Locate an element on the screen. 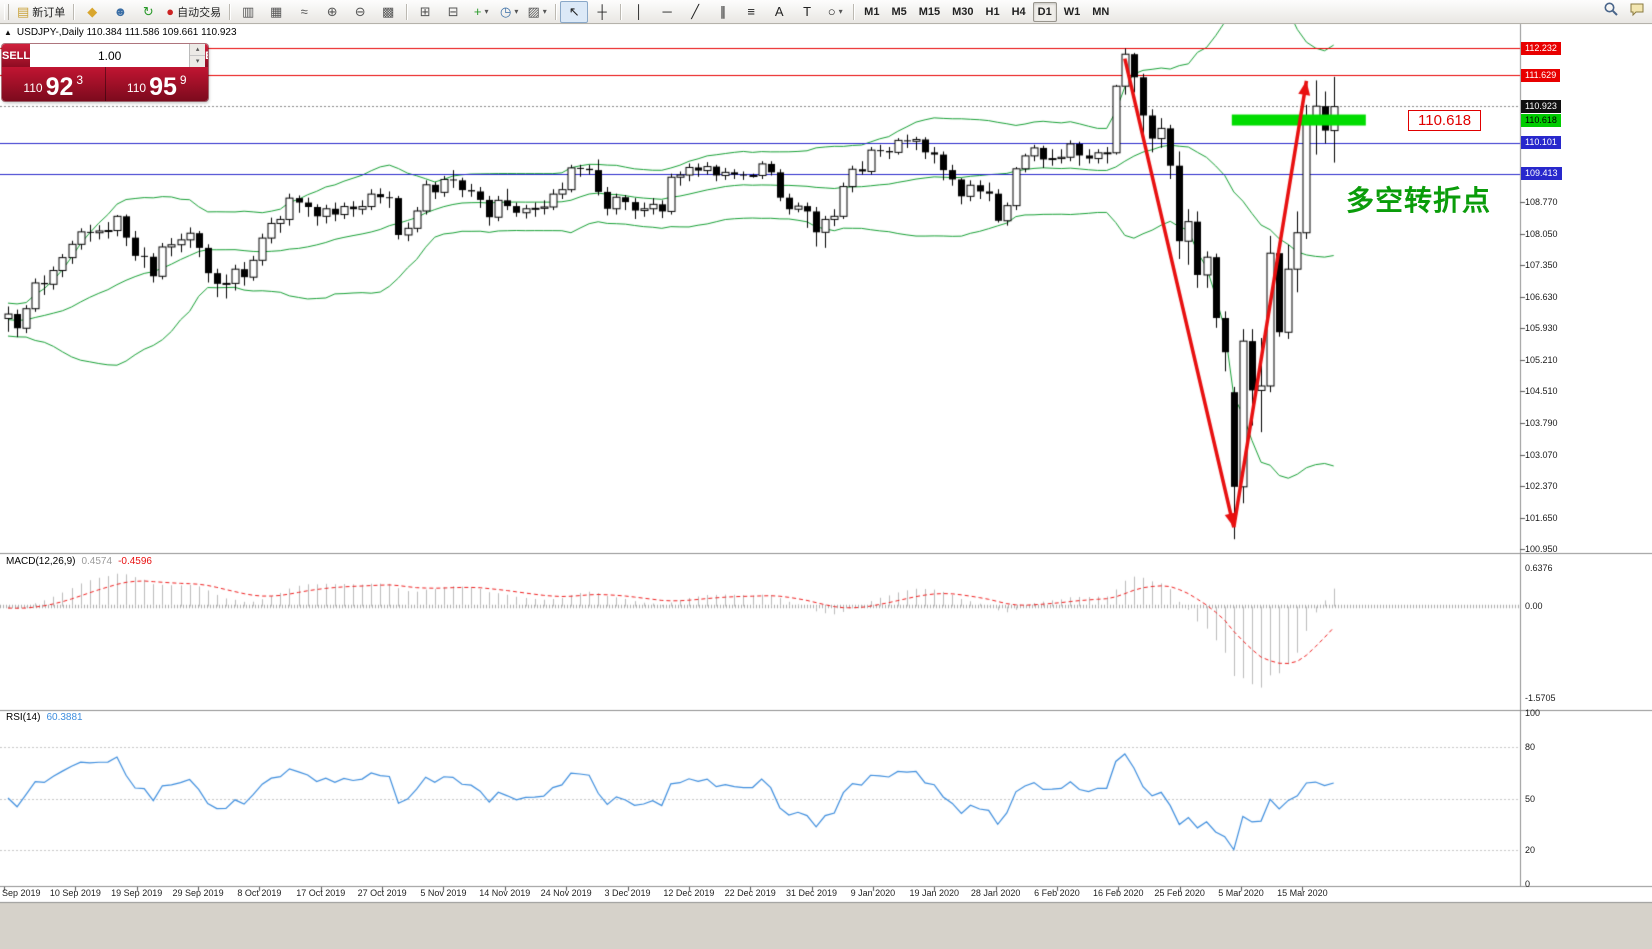 The image size is (1652, 949). fibonacci-icon: ≡ is located at coordinates (751, 11).